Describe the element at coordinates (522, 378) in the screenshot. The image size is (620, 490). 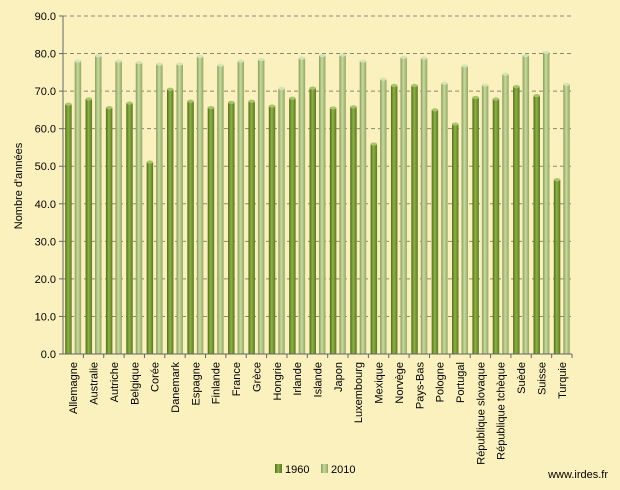
I see `x-tick-label: Suède` at that location.